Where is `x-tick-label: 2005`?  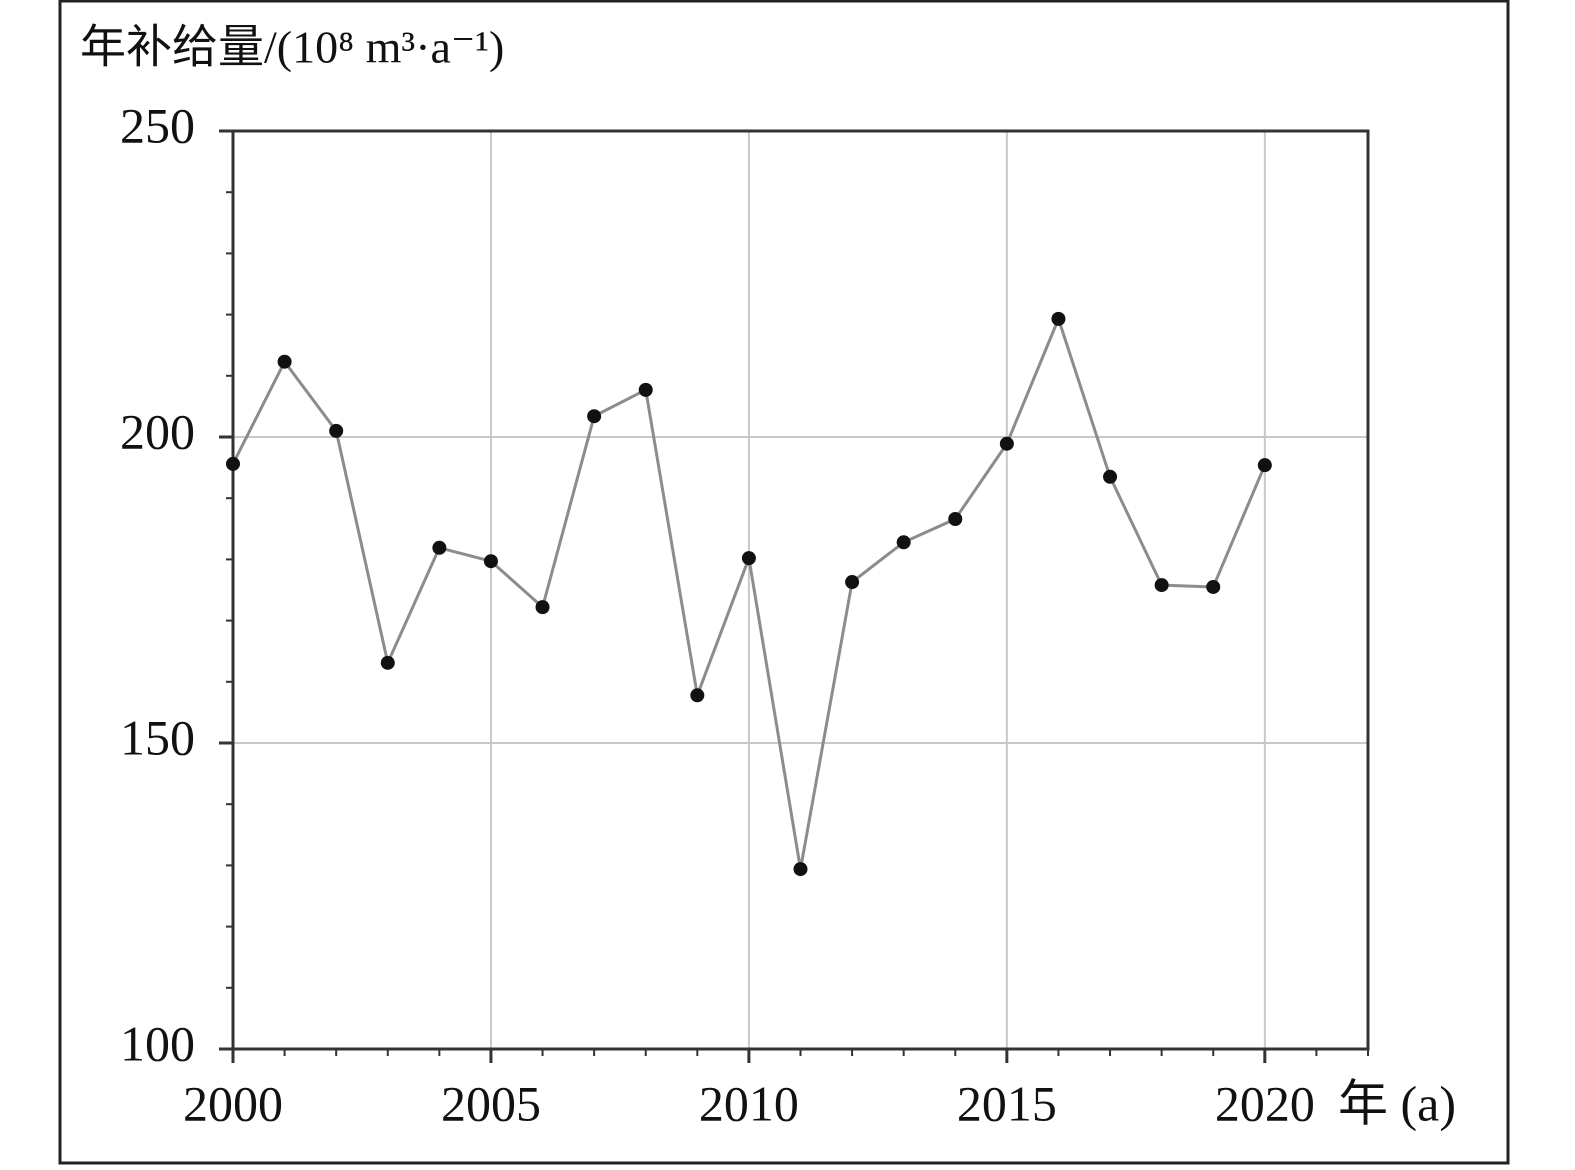 x-tick-label: 2005 is located at coordinates (491, 1103).